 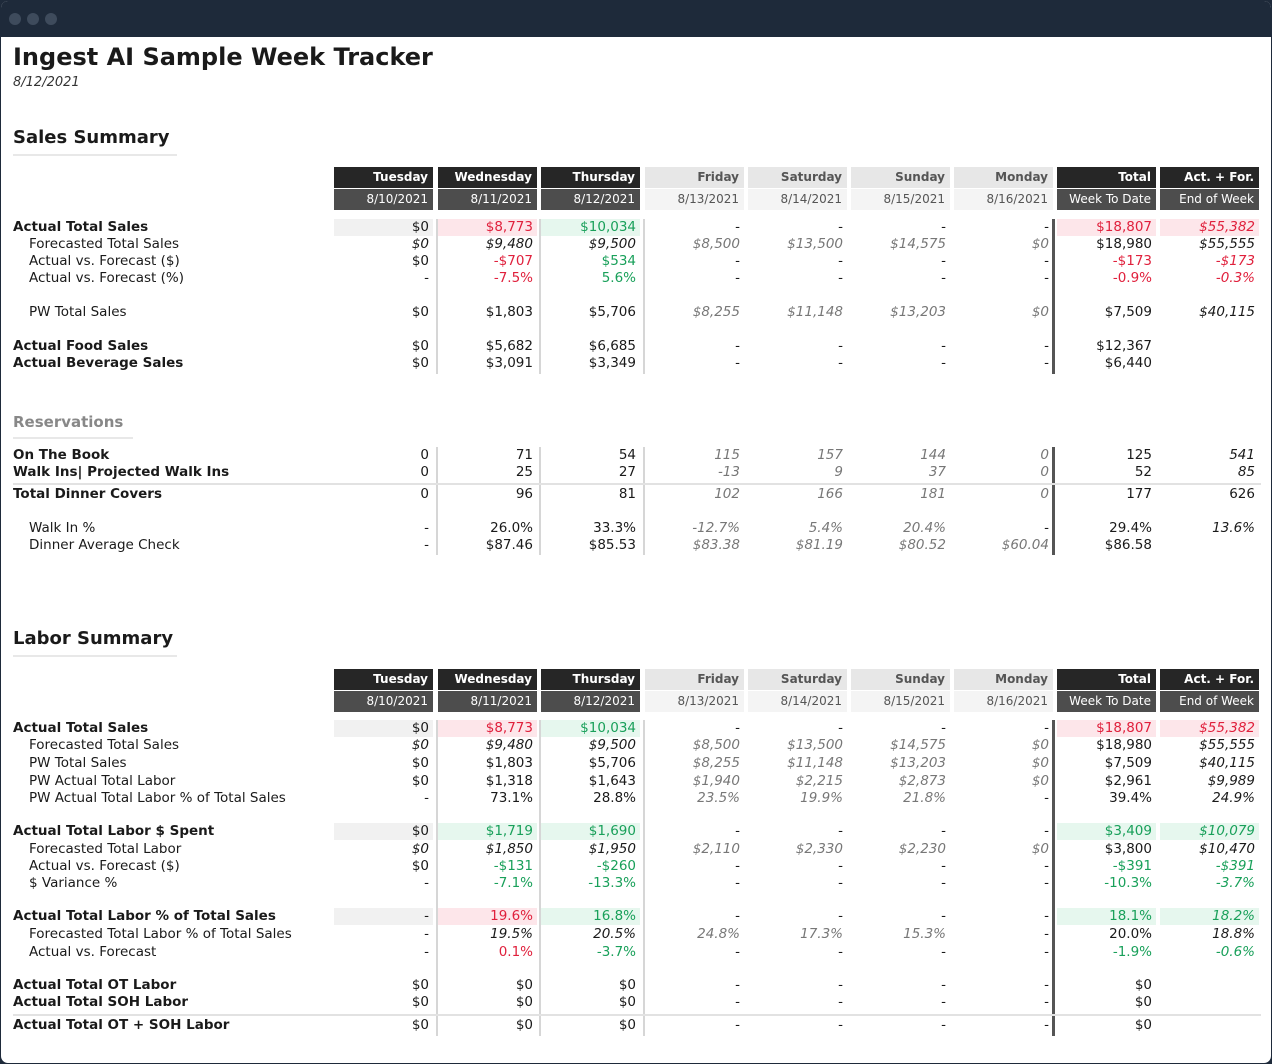 What do you see at coordinates (716, 849) in the screenshot?
I see `labor-cell: $2,110` at bounding box center [716, 849].